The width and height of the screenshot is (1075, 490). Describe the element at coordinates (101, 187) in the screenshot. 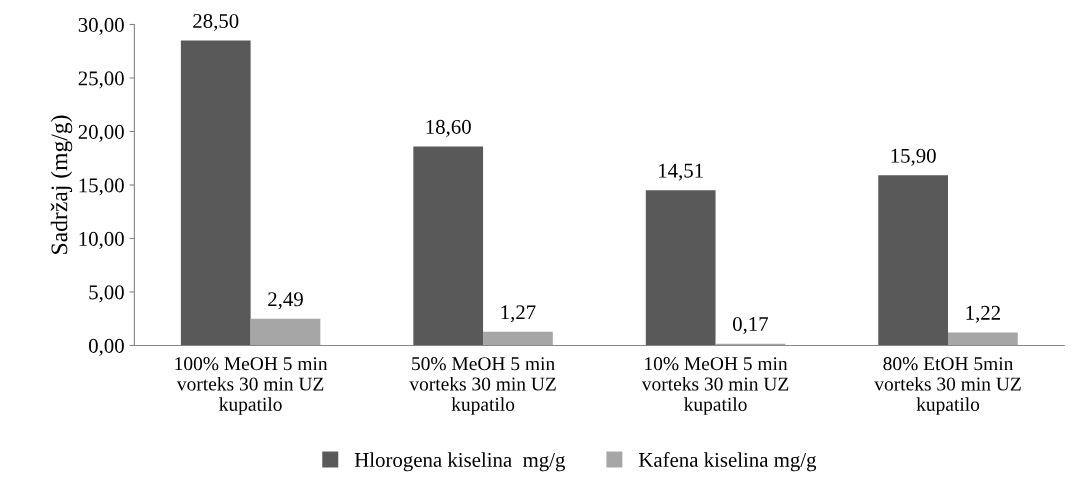

I see `y-tick-label: 15,00` at that location.